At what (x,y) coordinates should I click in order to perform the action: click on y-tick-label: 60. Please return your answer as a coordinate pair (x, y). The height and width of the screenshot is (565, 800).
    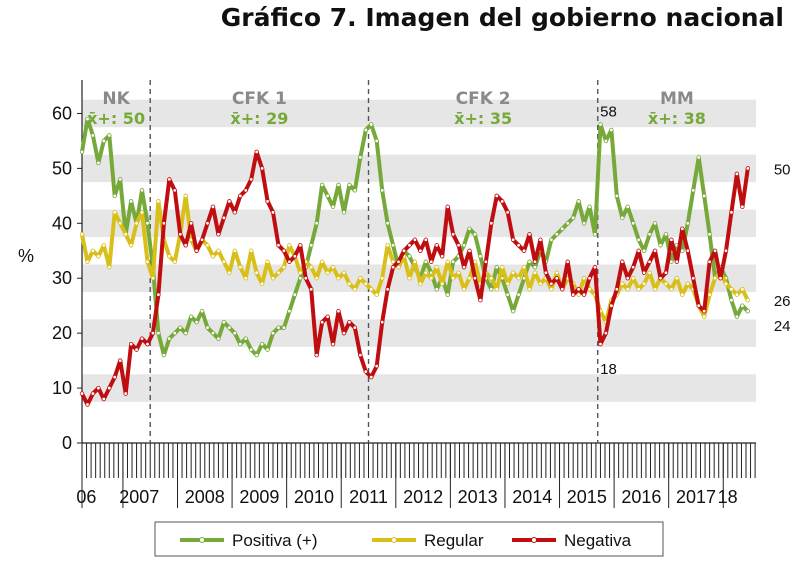
    Looking at the image, I should click on (62, 113).